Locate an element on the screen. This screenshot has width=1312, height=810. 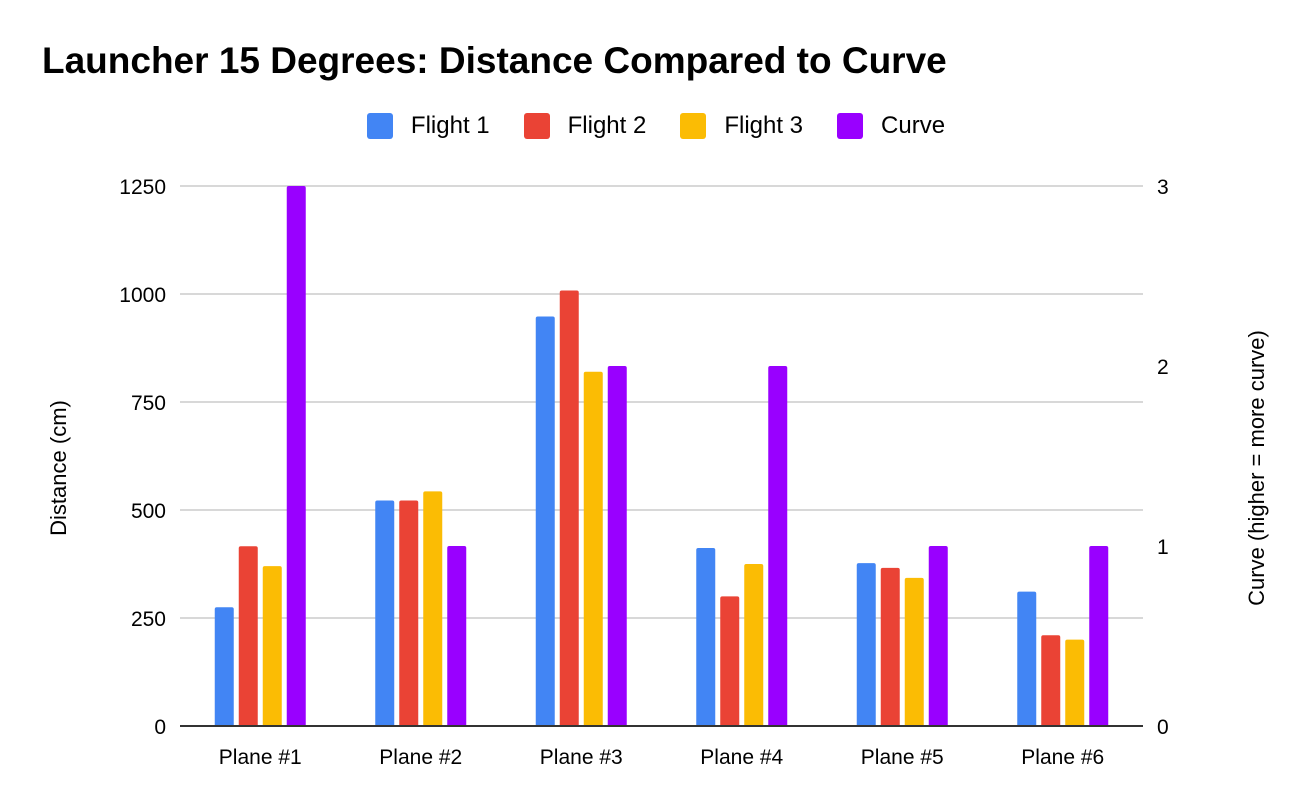
x-tick-label: Plane #1 is located at coordinates (260, 757).